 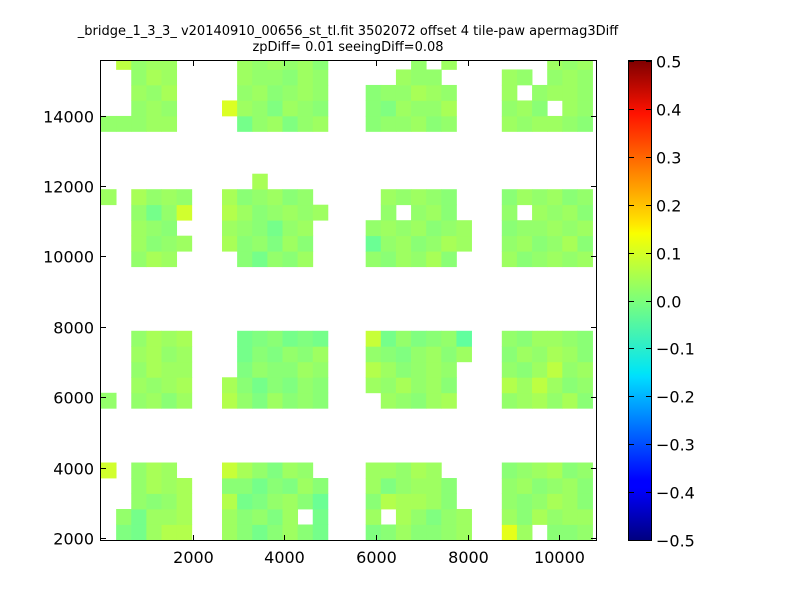 What do you see at coordinates (668, 158) in the screenshot?
I see `colorbar-tick-label: 0.3` at bounding box center [668, 158].